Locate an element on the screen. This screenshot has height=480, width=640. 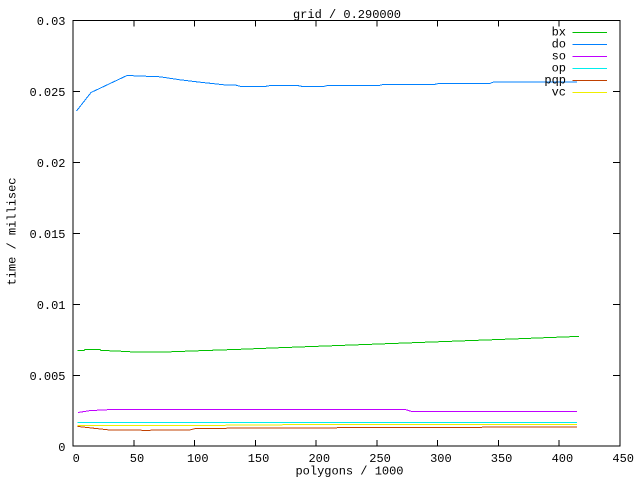
svg-text: bx is located at coordinates (559, 33).